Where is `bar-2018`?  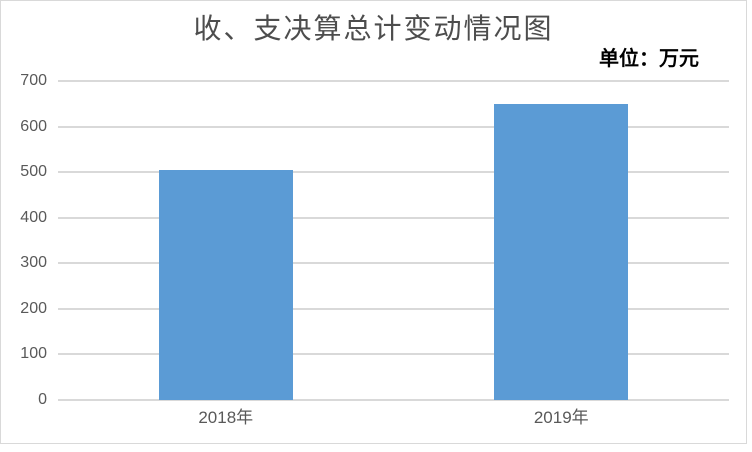
bar-2018 is located at coordinates (225, 284).